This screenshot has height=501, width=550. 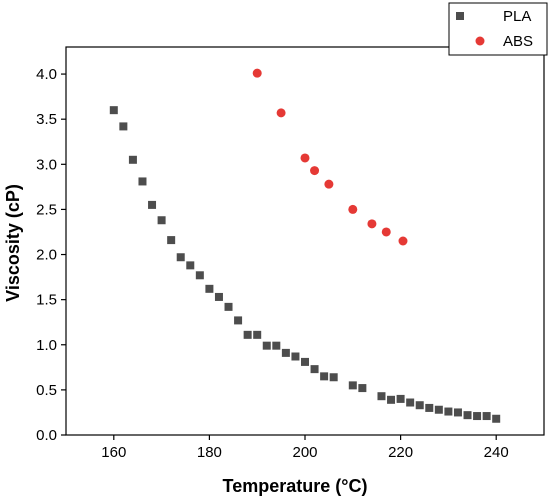 I want to click on y-tick-label: 3.0, so click(x=46, y=164).